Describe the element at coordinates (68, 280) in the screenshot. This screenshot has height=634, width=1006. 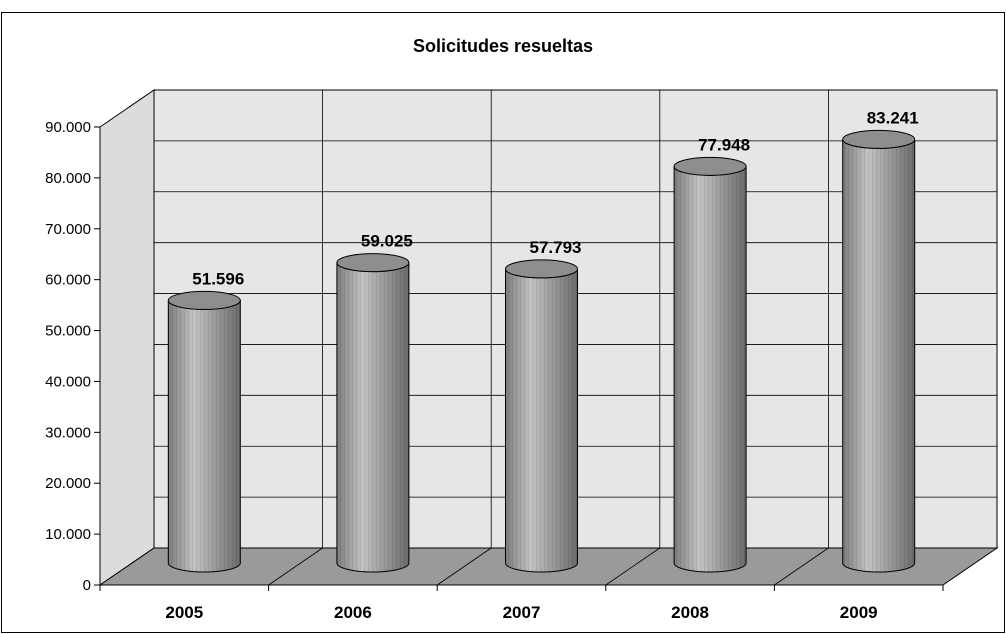
I see `y-tick-label: 60.000` at that location.